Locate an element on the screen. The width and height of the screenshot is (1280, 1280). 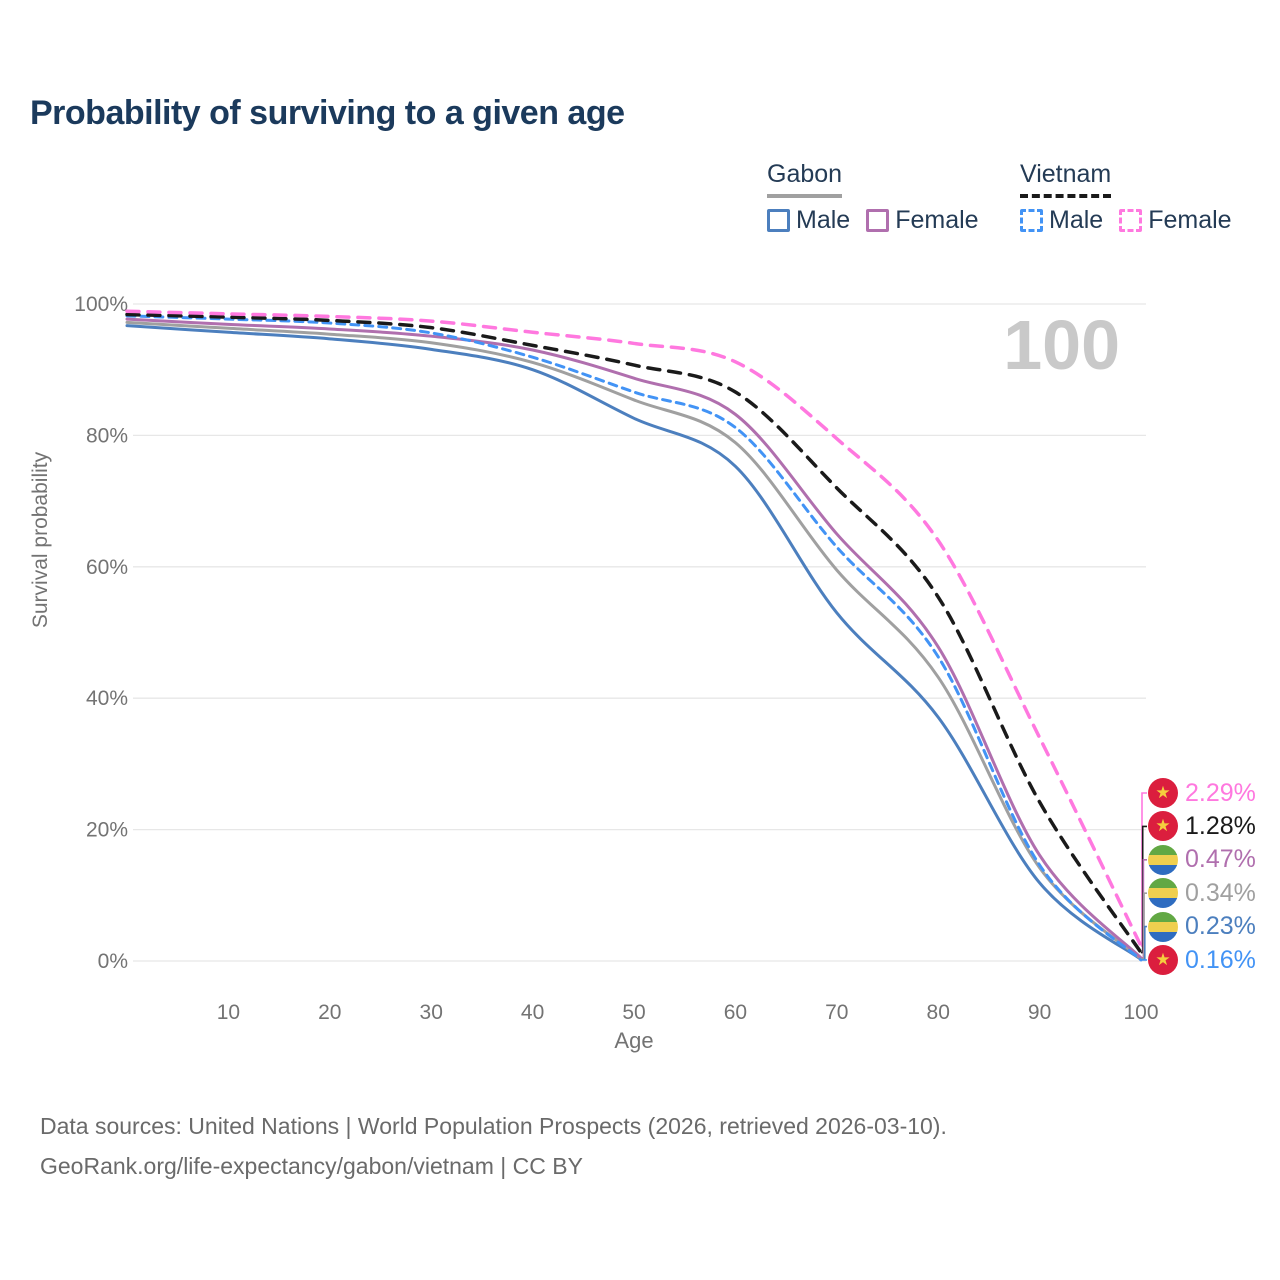
legend-item-vietnam-female: Female is located at coordinates (1175, 220).